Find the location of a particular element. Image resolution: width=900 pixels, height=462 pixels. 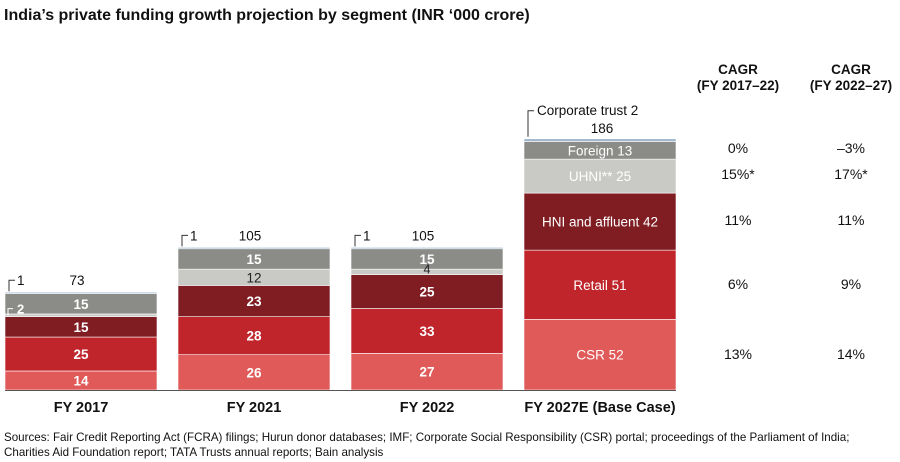

cagr-retail-2022-27: 9% is located at coordinates (851, 284).